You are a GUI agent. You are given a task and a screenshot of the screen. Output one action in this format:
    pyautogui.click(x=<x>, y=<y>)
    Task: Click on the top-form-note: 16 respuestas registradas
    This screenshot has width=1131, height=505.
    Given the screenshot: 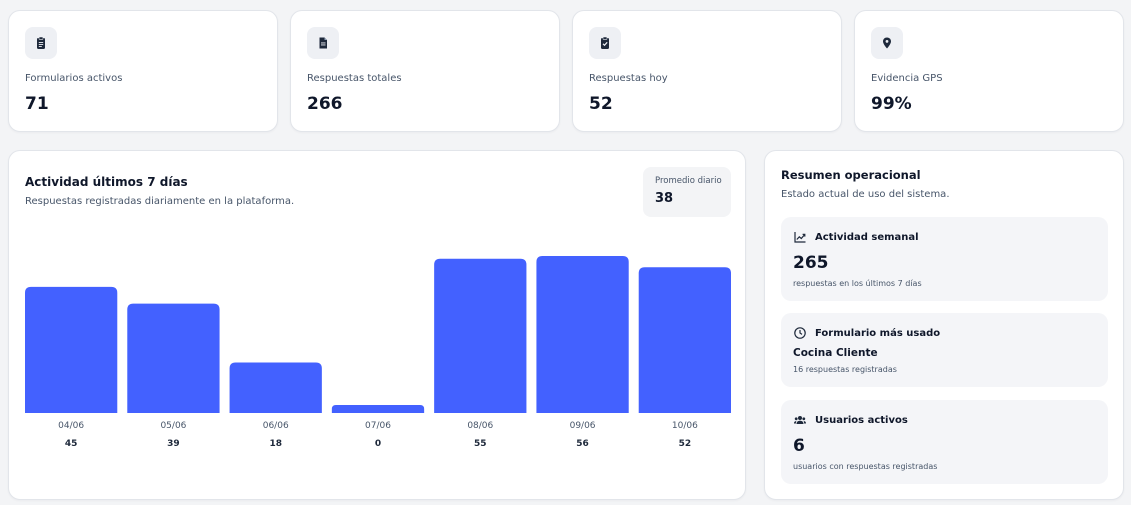 What is the action you would take?
    pyautogui.click(x=845, y=369)
    